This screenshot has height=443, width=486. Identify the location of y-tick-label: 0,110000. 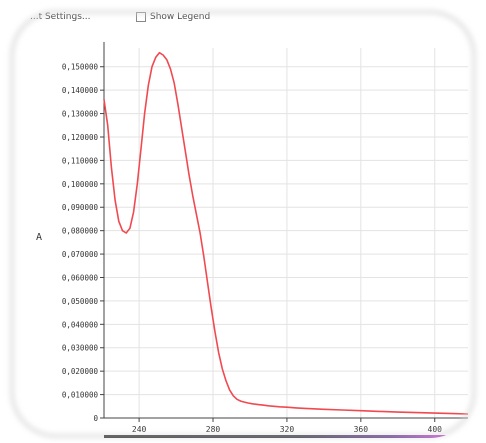
(80, 160).